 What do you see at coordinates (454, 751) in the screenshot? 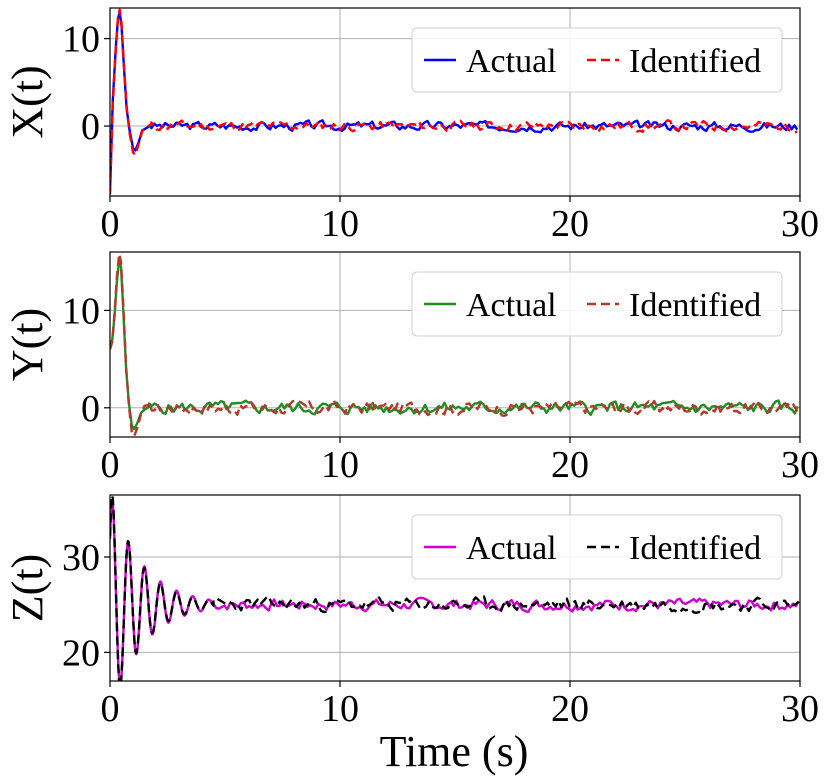
I see `x-axis-label: Time (s)` at bounding box center [454, 751].